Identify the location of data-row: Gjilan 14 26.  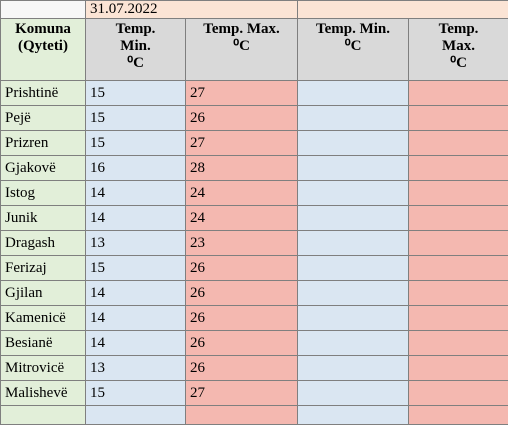
(254, 293).